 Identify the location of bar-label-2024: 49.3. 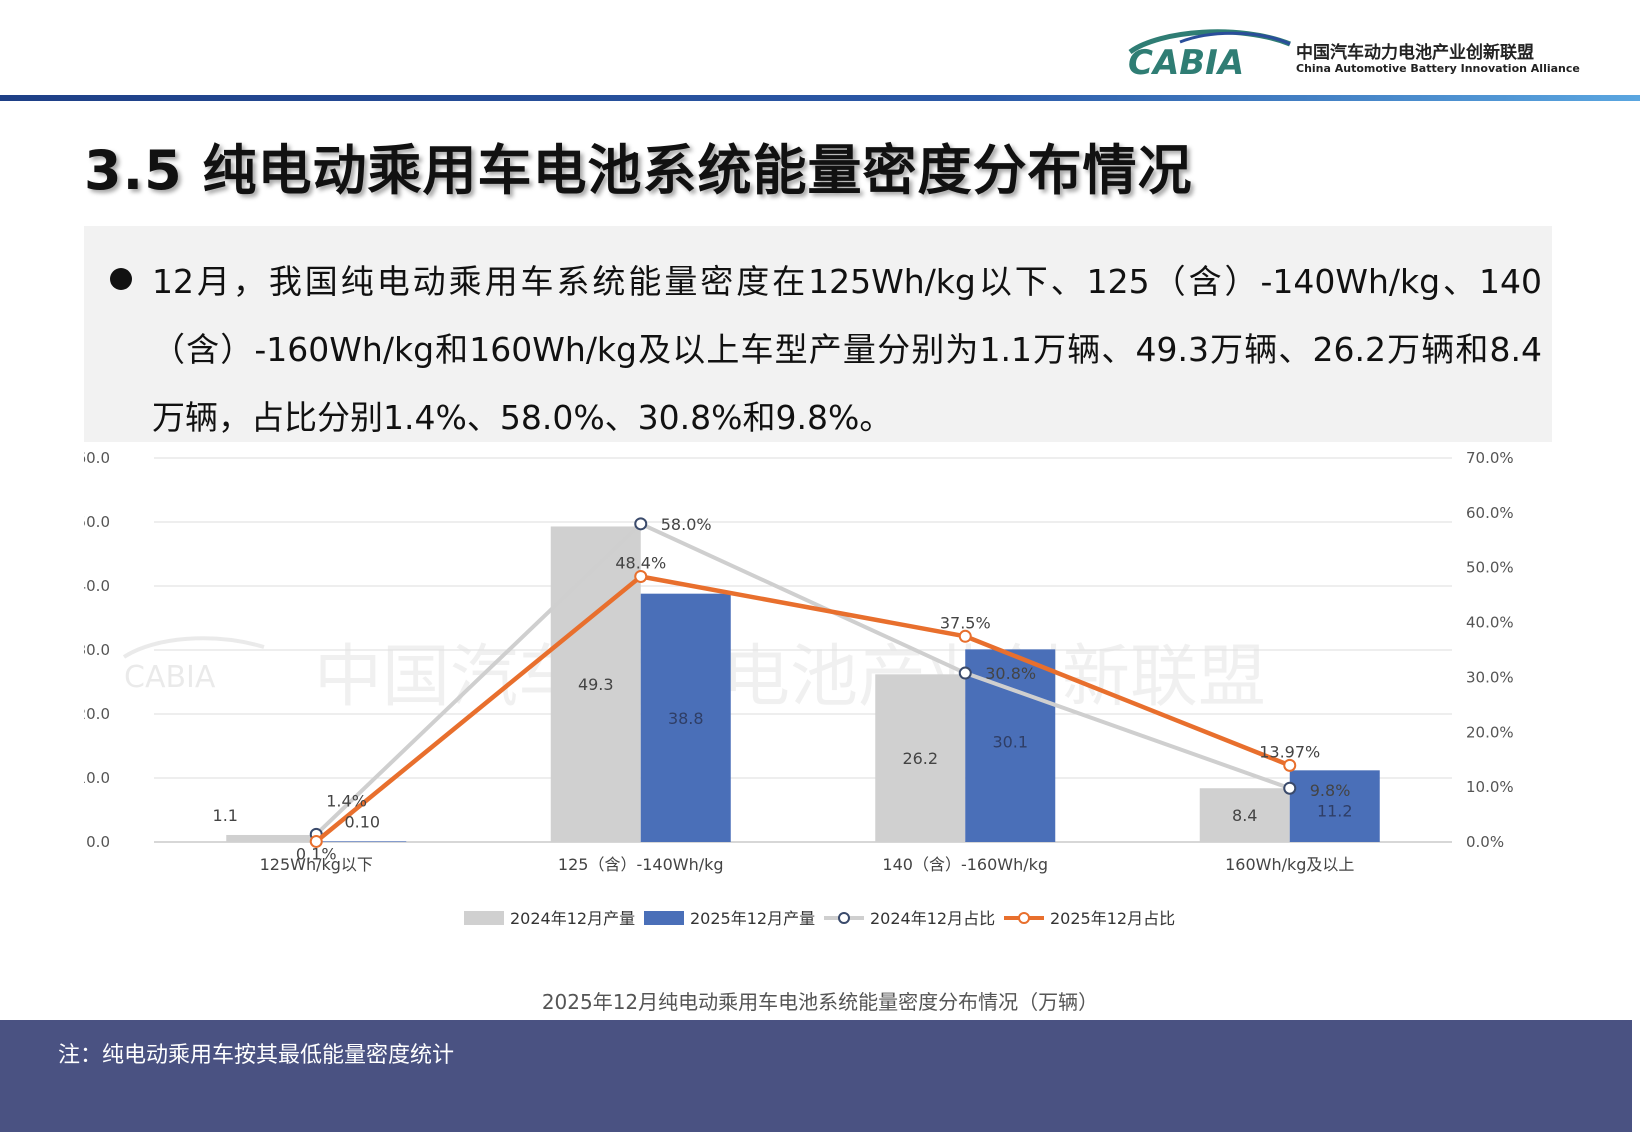
(596, 684).